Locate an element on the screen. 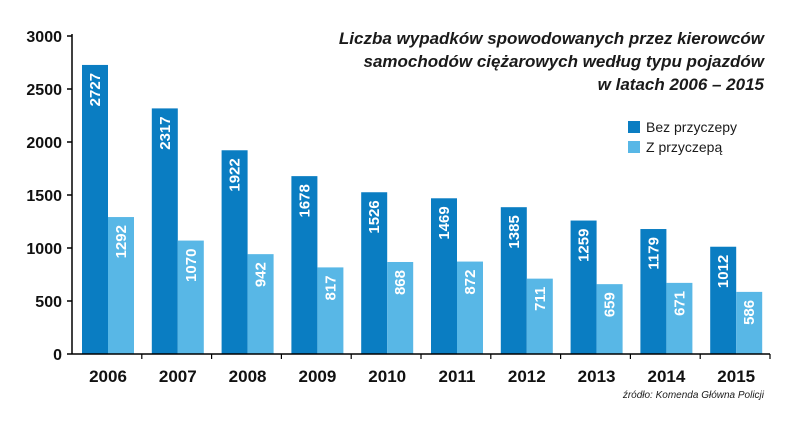  bar-z-przyczepa-2007 is located at coordinates (190, 297).